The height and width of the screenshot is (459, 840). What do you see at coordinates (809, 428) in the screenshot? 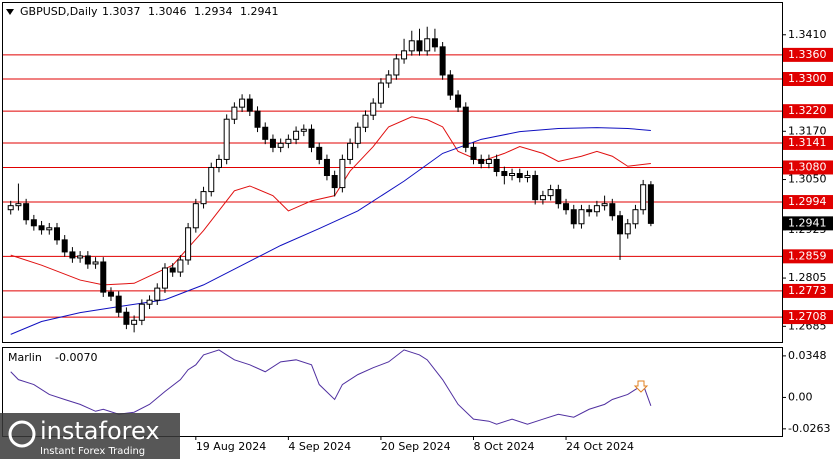
I see `indicator-tick-label: -0.0263` at bounding box center [809, 428].